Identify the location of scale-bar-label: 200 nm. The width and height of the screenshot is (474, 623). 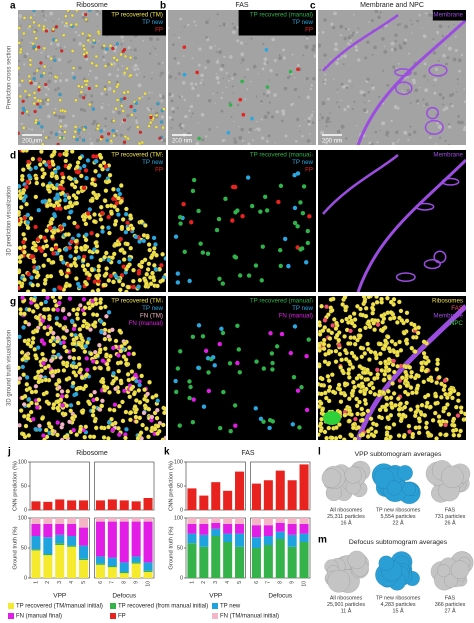
(32, 142).